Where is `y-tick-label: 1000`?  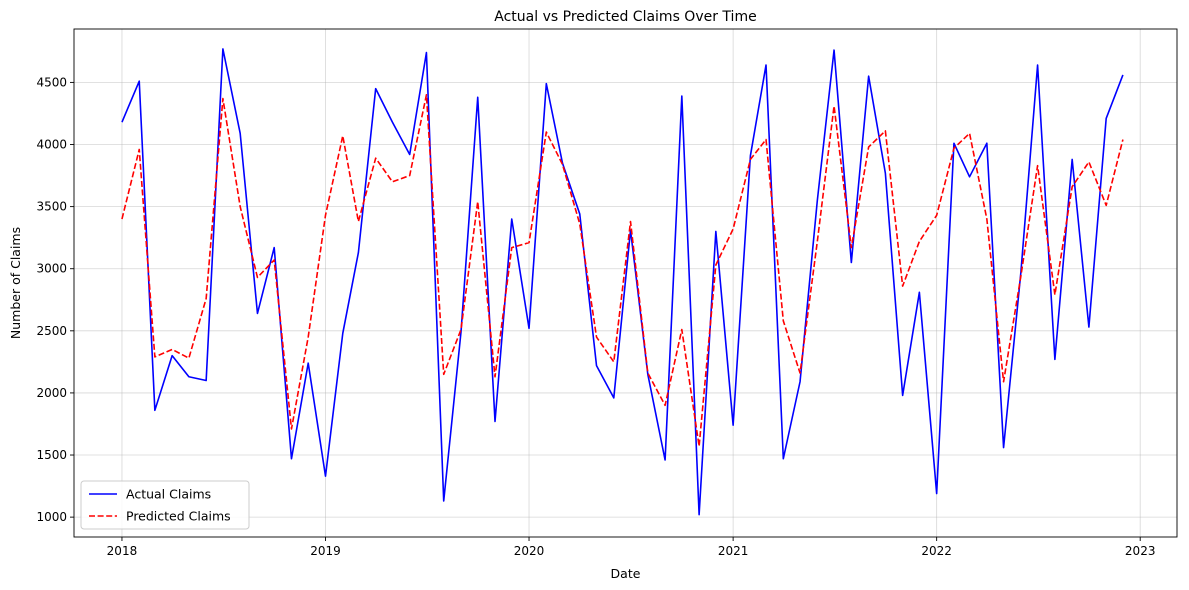 y-tick-label: 1000 is located at coordinates (51, 517).